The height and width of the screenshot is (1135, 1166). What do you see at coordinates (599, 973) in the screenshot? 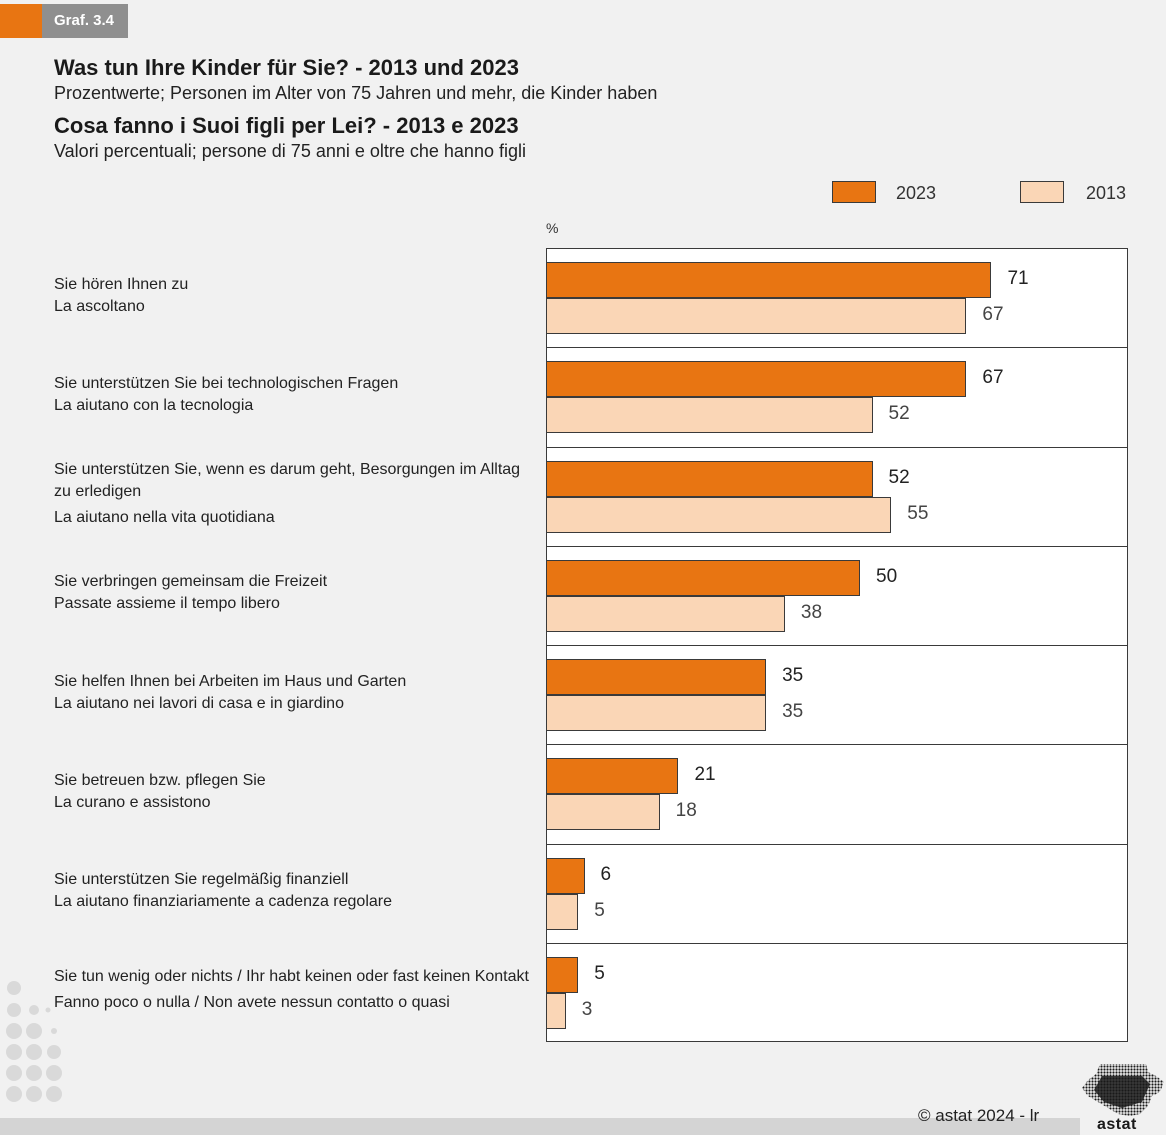
I see `data-label-2023-7: 5` at bounding box center [599, 973].